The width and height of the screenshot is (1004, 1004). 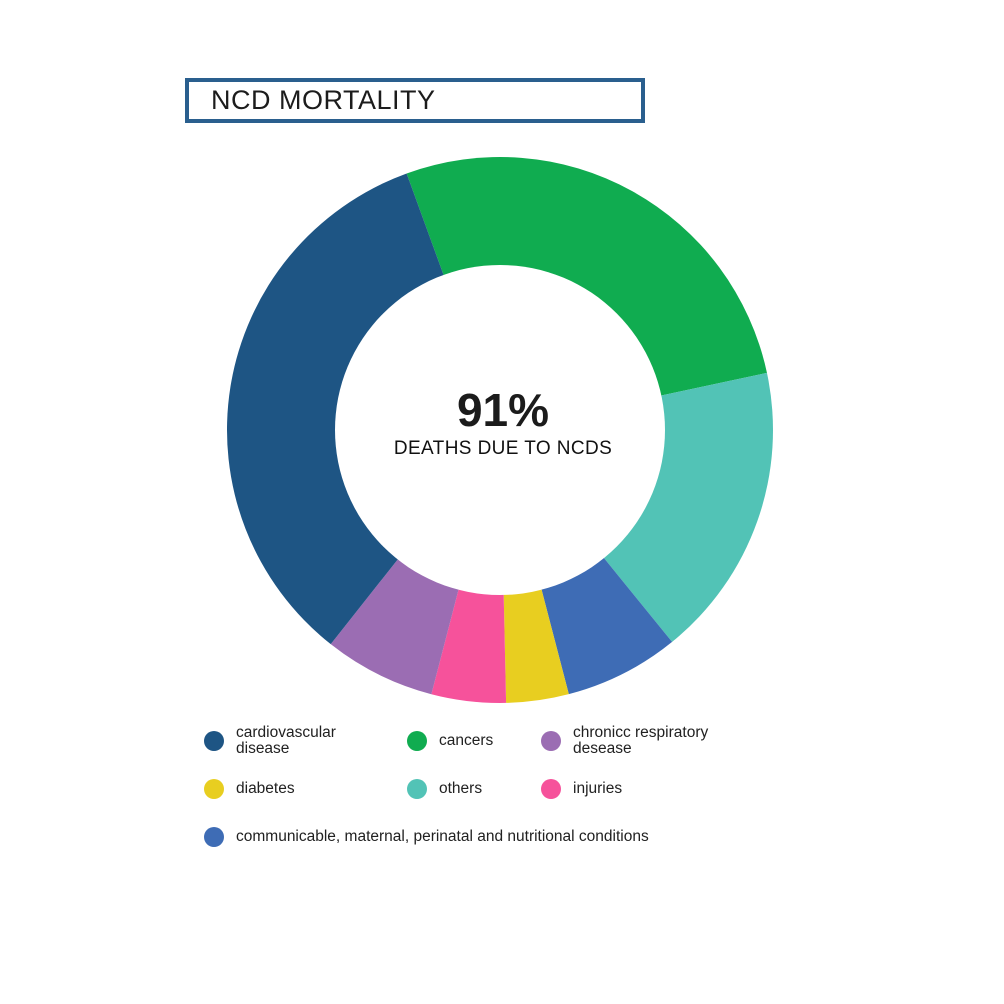 What do you see at coordinates (323, 100) in the screenshot?
I see `chart-title: NCD MORTALITY` at bounding box center [323, 100].